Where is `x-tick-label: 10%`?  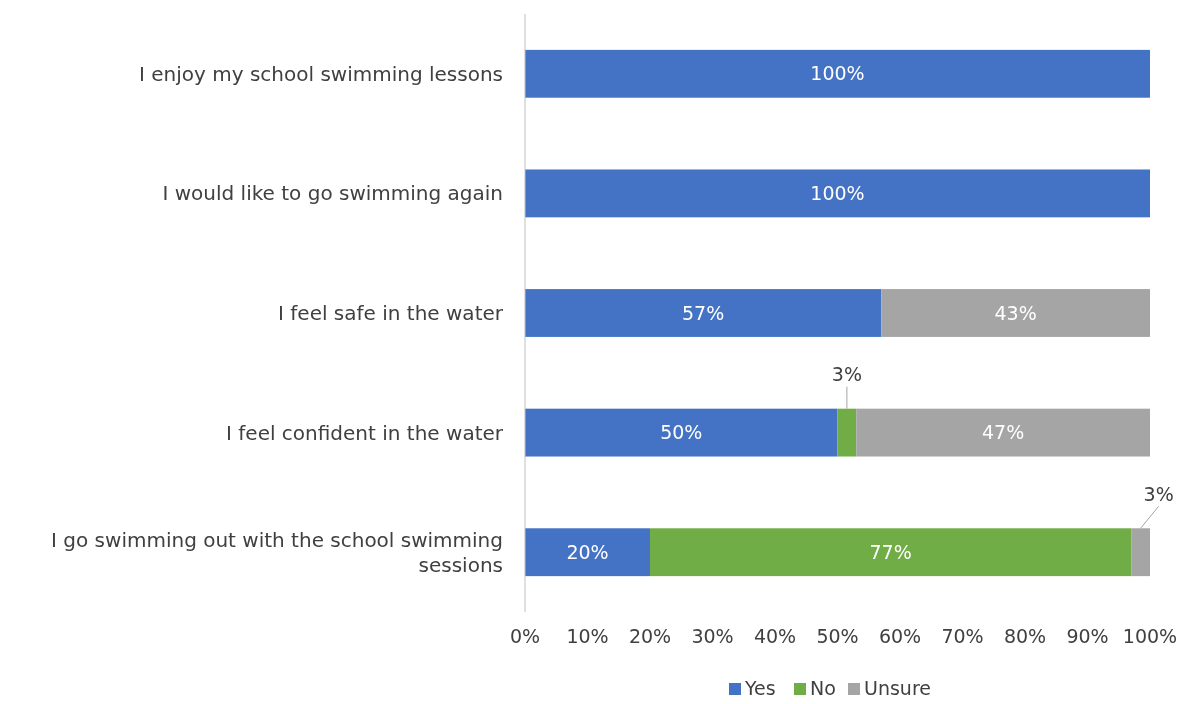
x-tick-label: 10% is located at coordinates (587, 636).